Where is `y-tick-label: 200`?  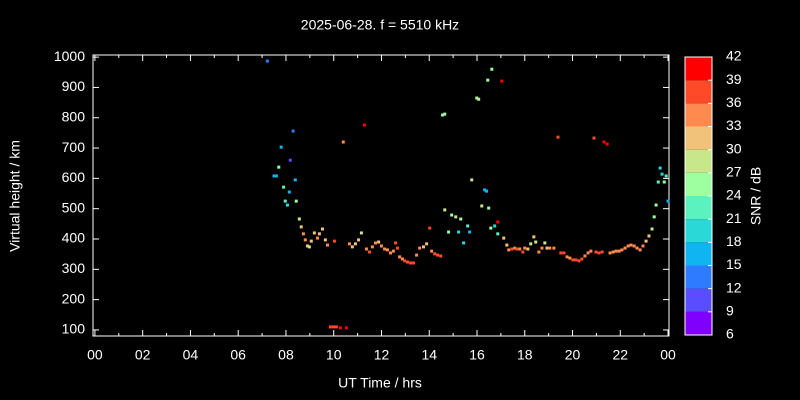
y-tick-label: 200 is located at coordinates (74, 298).